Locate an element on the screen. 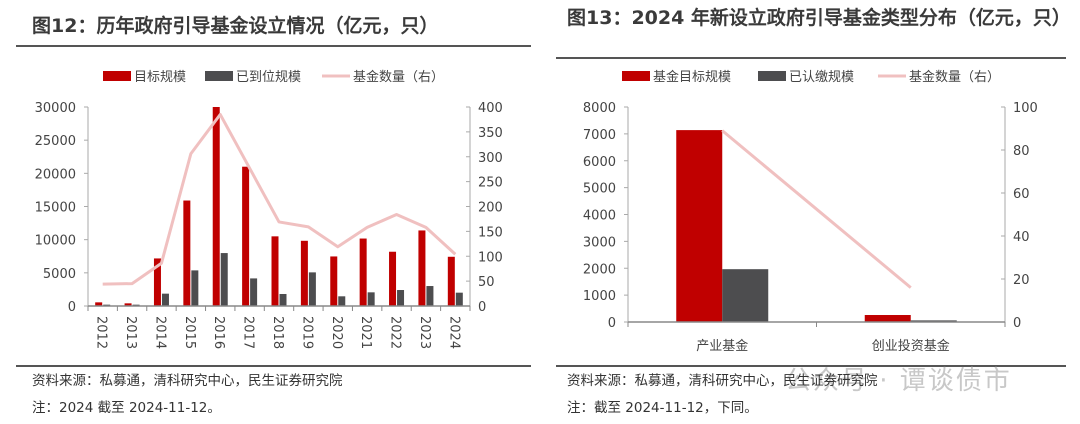  x-tick-label: 2020 is located at coordinates (336, 332).